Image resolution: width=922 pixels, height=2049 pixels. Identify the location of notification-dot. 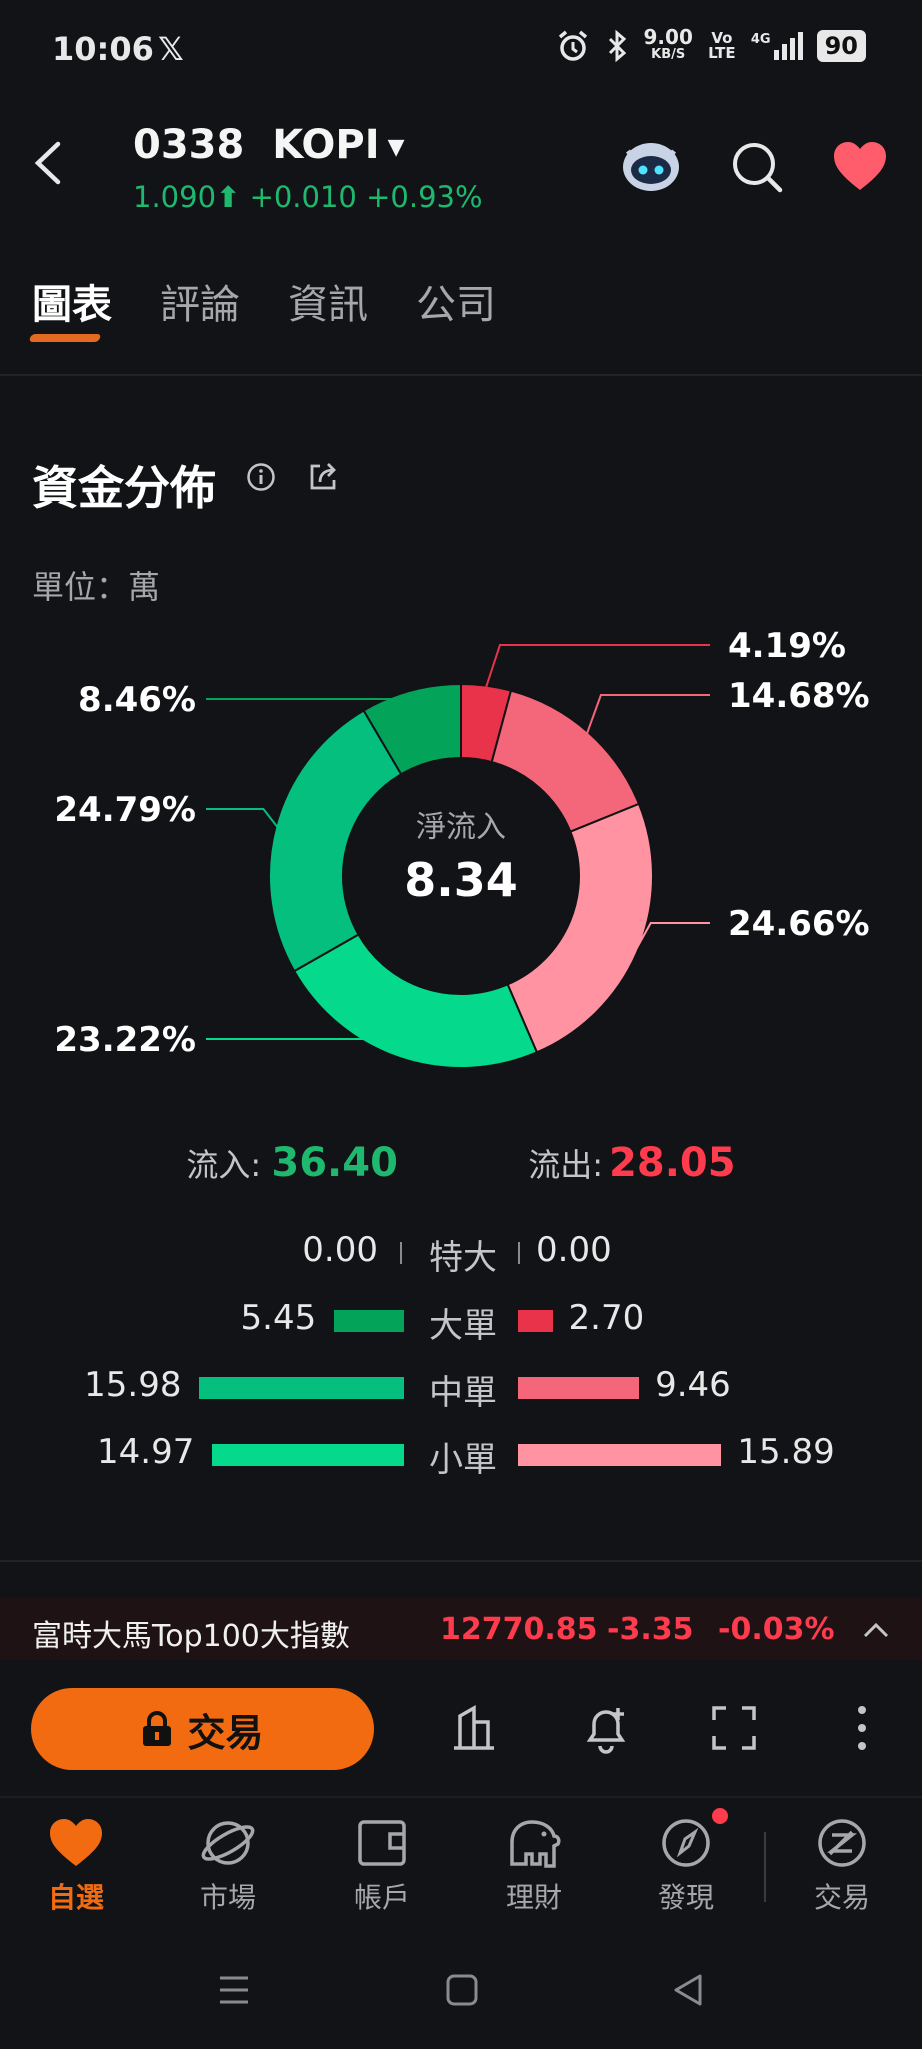
(720, 1816).